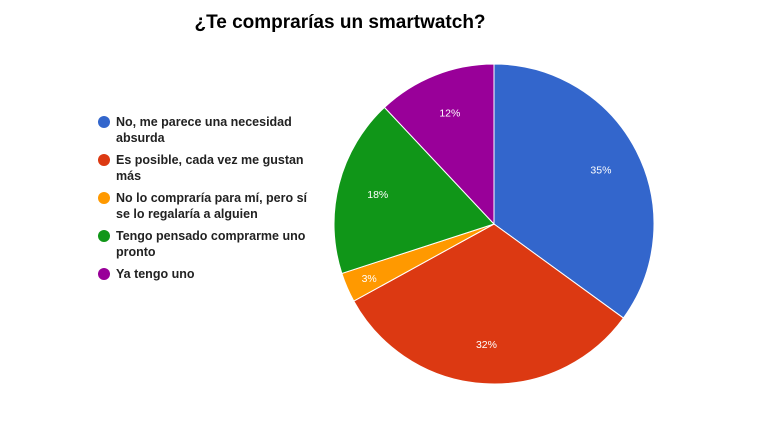 This screenshot has height=440, width=782. I want to click on slice-label: 18%, so click(377, 195).